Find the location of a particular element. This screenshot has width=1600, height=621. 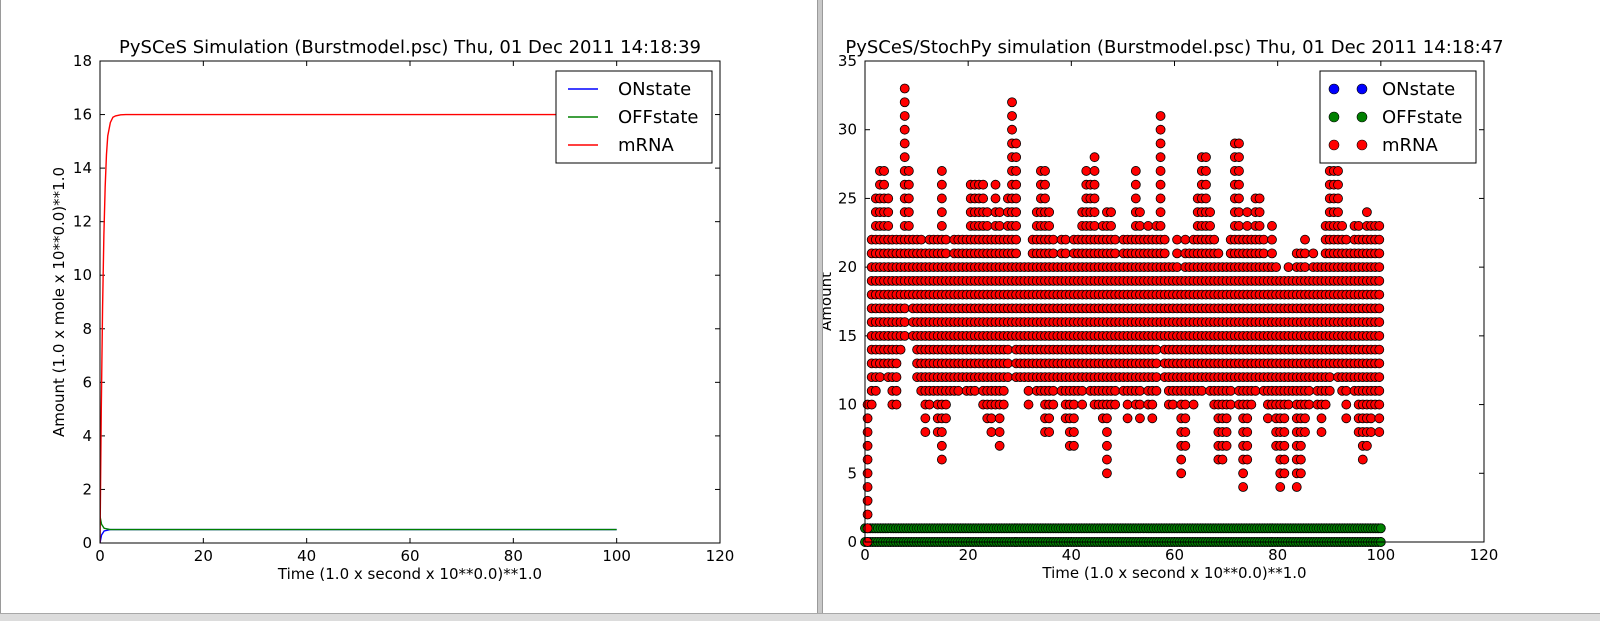

scatter-series-offstate is located at coordinates (1123, 535).